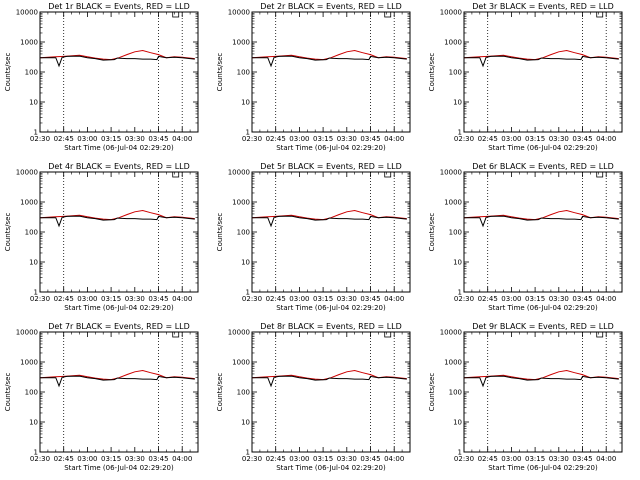 The height and width of the screenshot is (480, 640). I want to click on chart-title: Det 4r BLACK = Events, RED = LLD, so click(119, 166).